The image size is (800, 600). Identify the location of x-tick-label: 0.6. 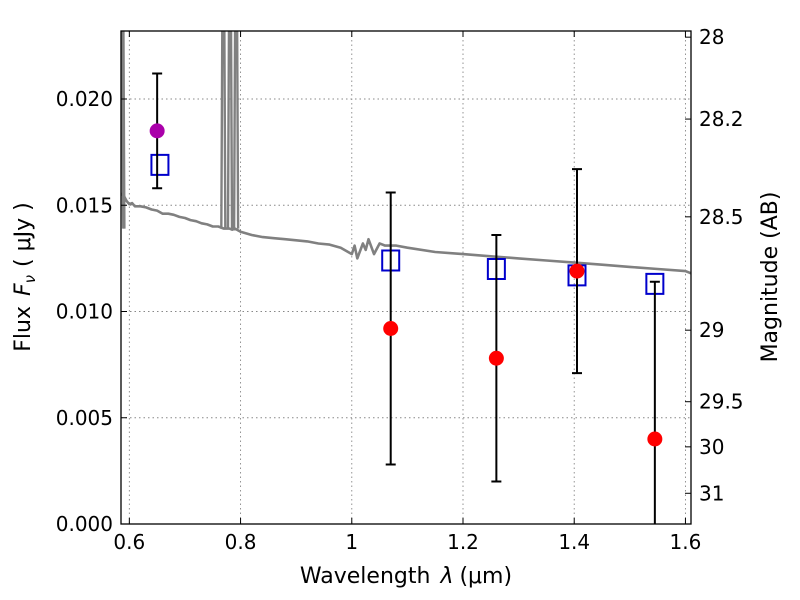
(129, 542).